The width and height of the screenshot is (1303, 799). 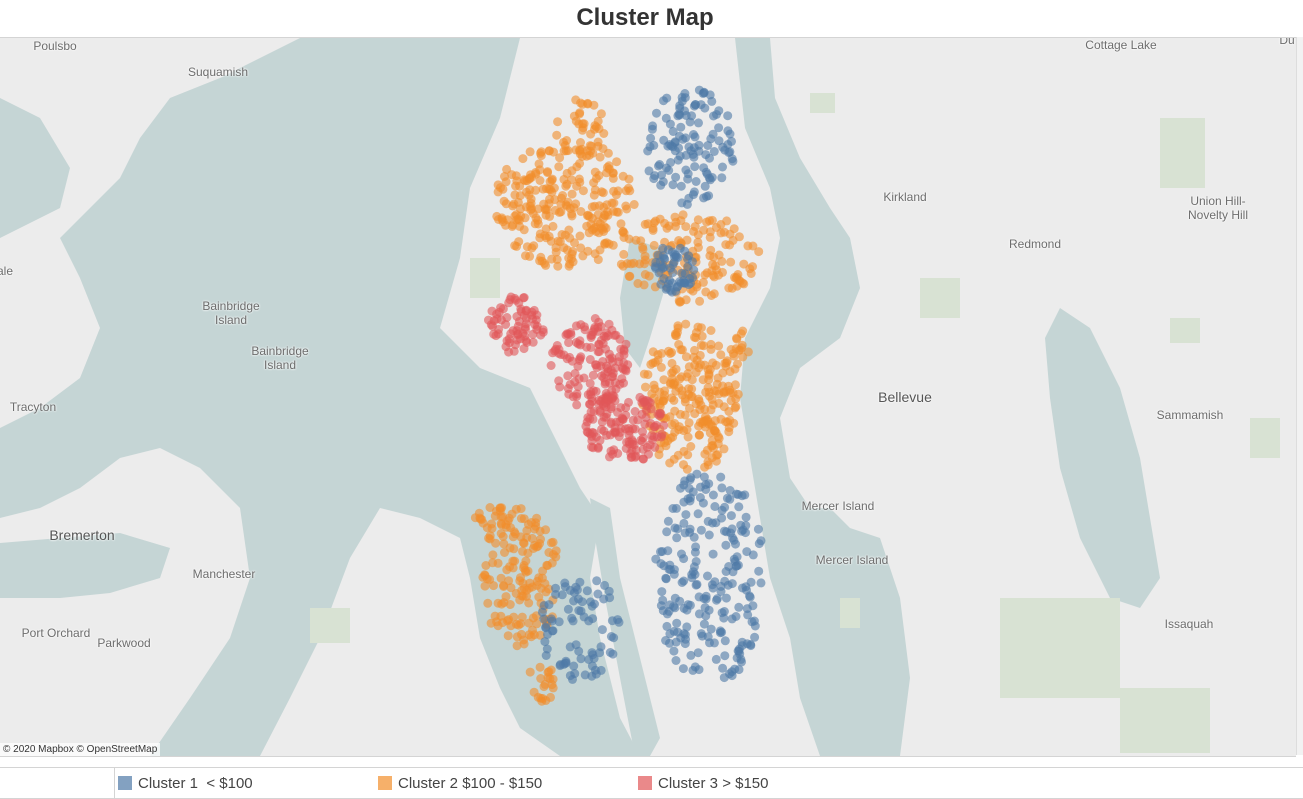 I want to click on legend-item-cluster-2: Cluster 2 $100 - $150, so click(x=460, y=783).